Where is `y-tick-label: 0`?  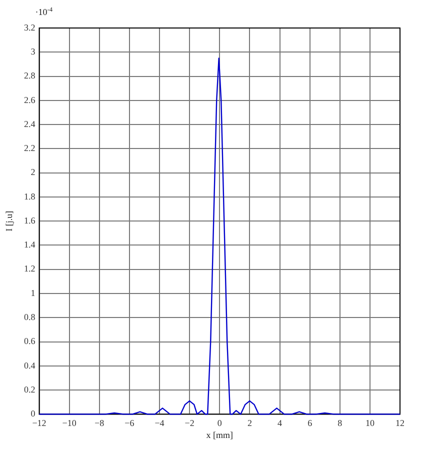 y-tick-label: 0 is located at coordinates (33, 413).